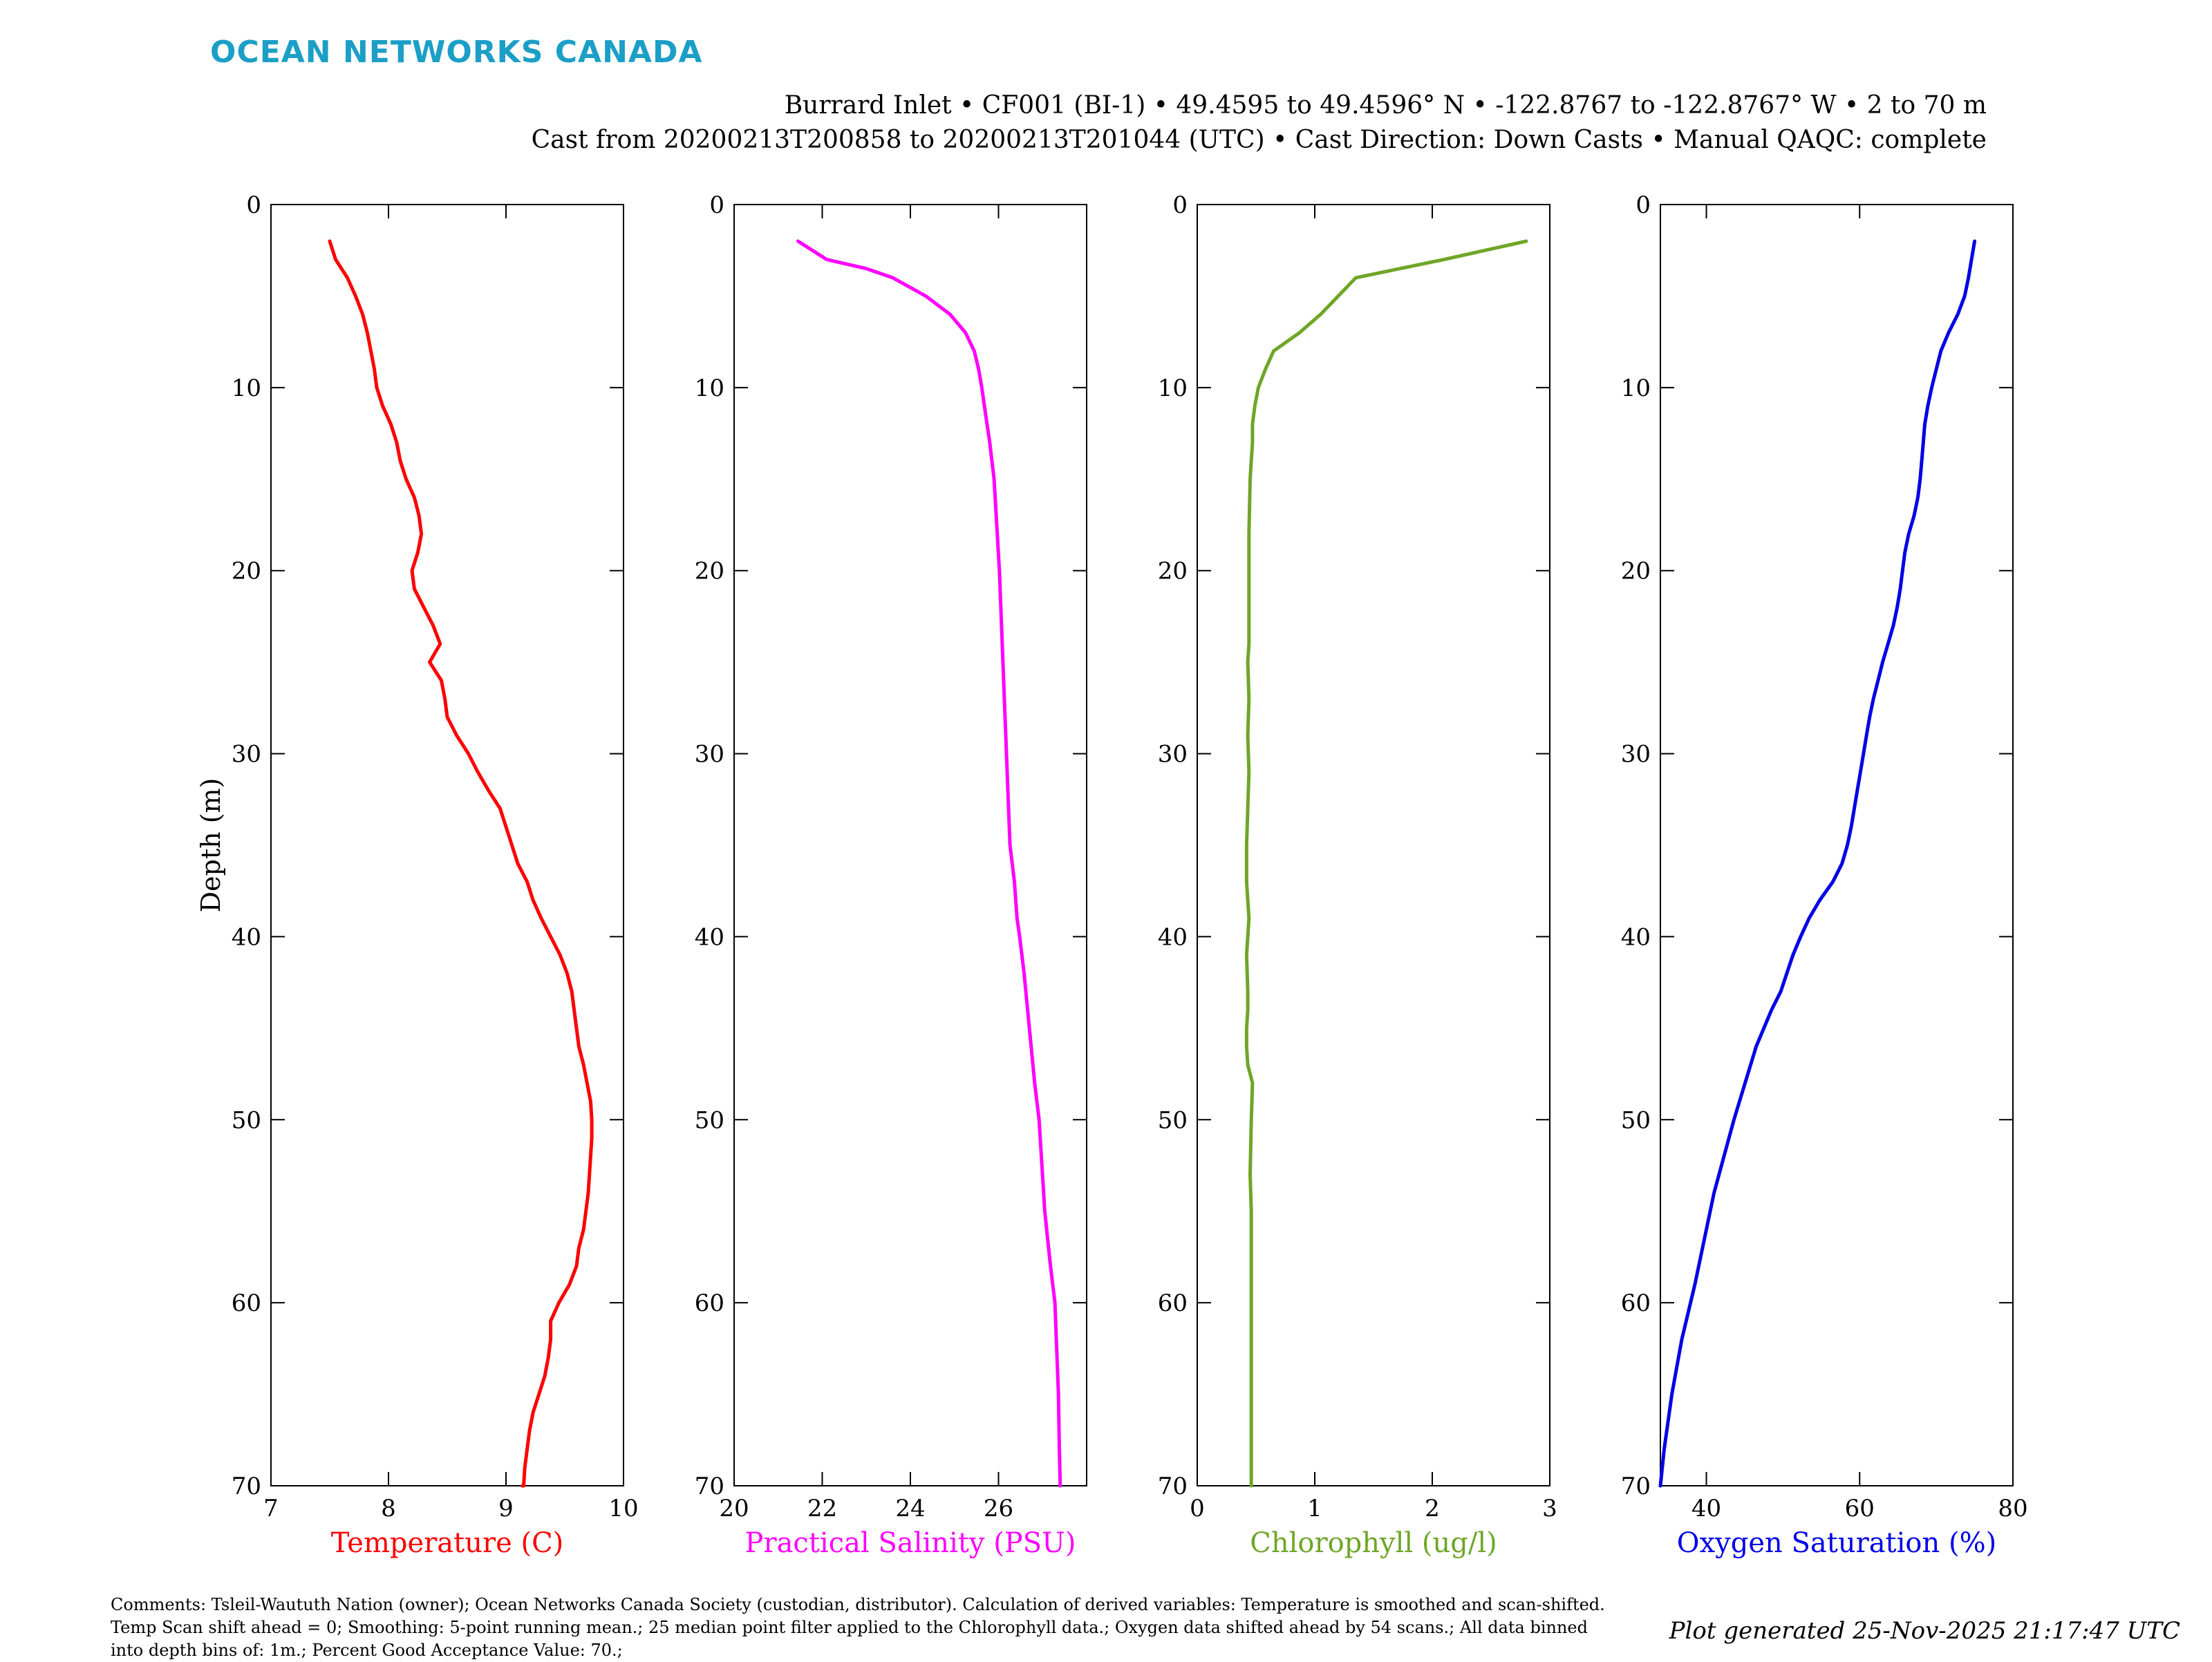 This screenshot has height=1662, width=2212. I want to click on x-axis-label: Oxygen Saturation (%), so click(1836, 1543).